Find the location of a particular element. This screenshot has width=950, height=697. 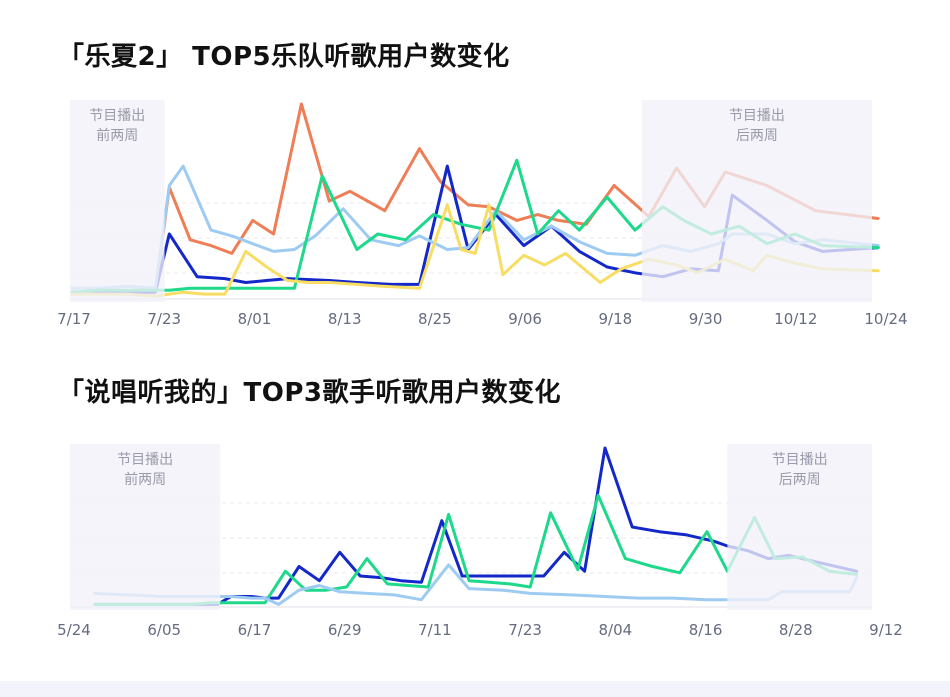

x-tick-label: 10/24 is located at coordinates (885, 319).